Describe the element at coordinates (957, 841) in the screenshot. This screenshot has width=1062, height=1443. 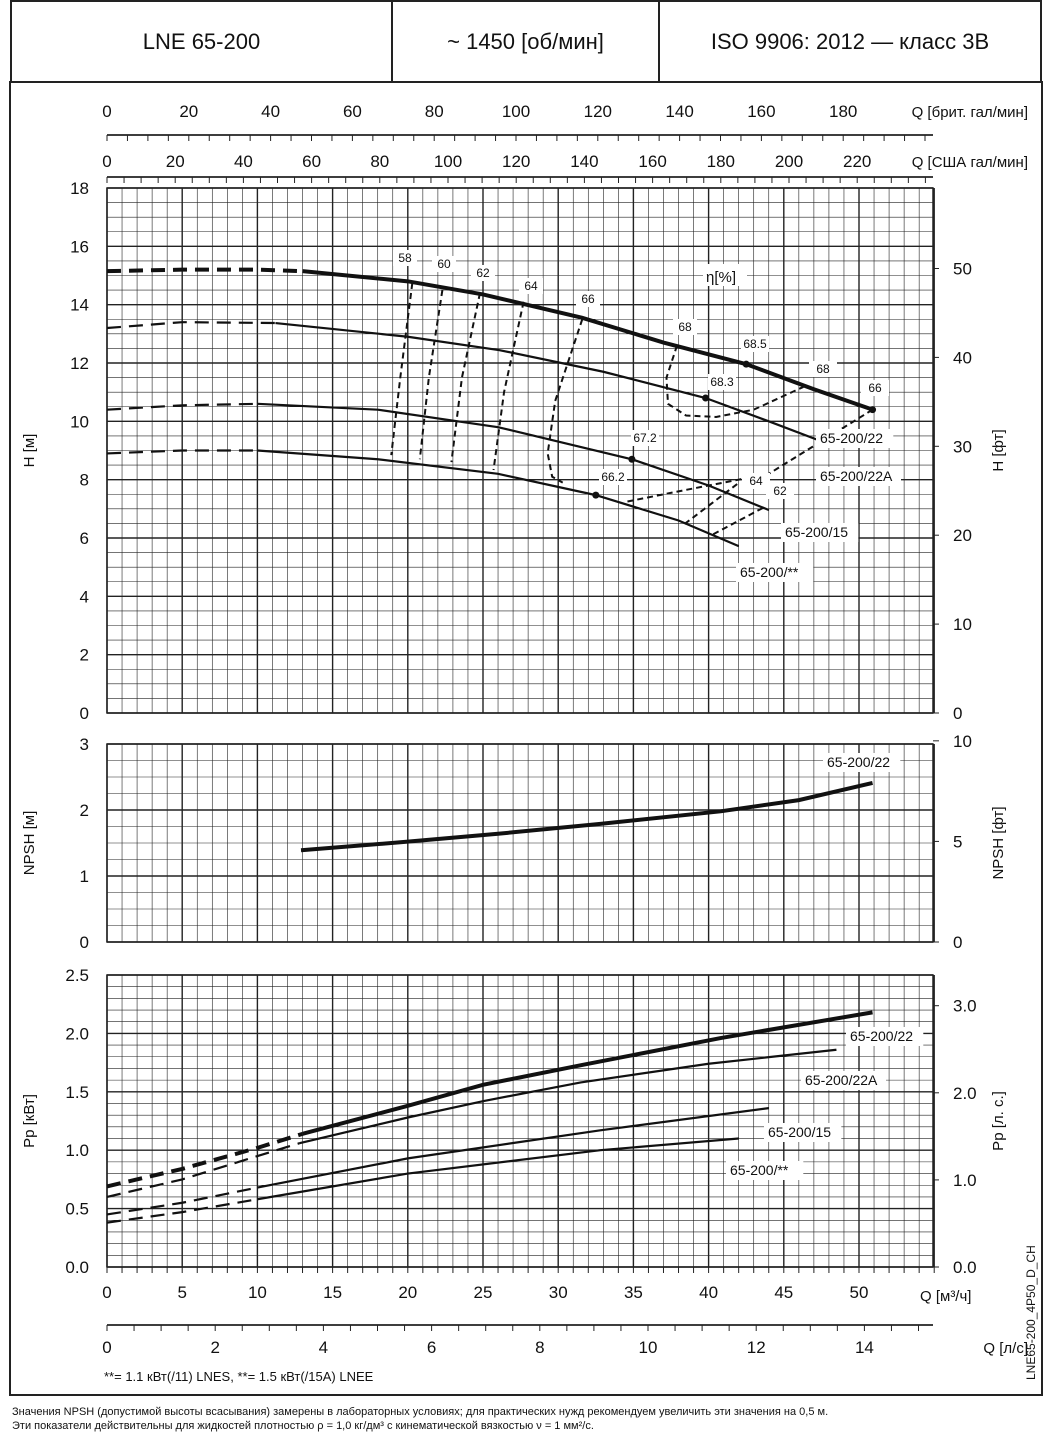
I see `y-right-tick-label: 5` at that location.